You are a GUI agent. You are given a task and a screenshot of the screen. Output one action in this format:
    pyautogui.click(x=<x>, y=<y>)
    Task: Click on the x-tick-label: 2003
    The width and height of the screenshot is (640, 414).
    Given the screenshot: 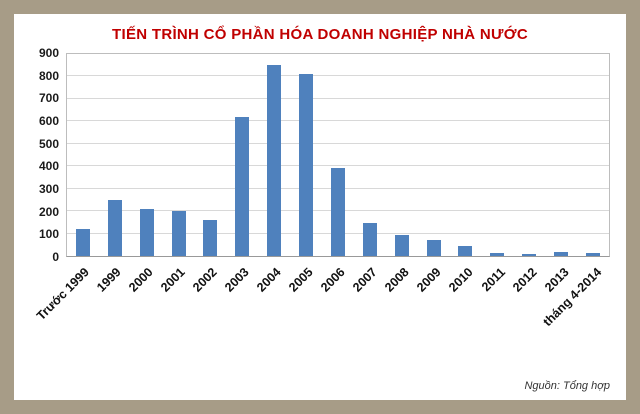 What is the action you would take?
    pyautogui.click(x=237, y=280)
    